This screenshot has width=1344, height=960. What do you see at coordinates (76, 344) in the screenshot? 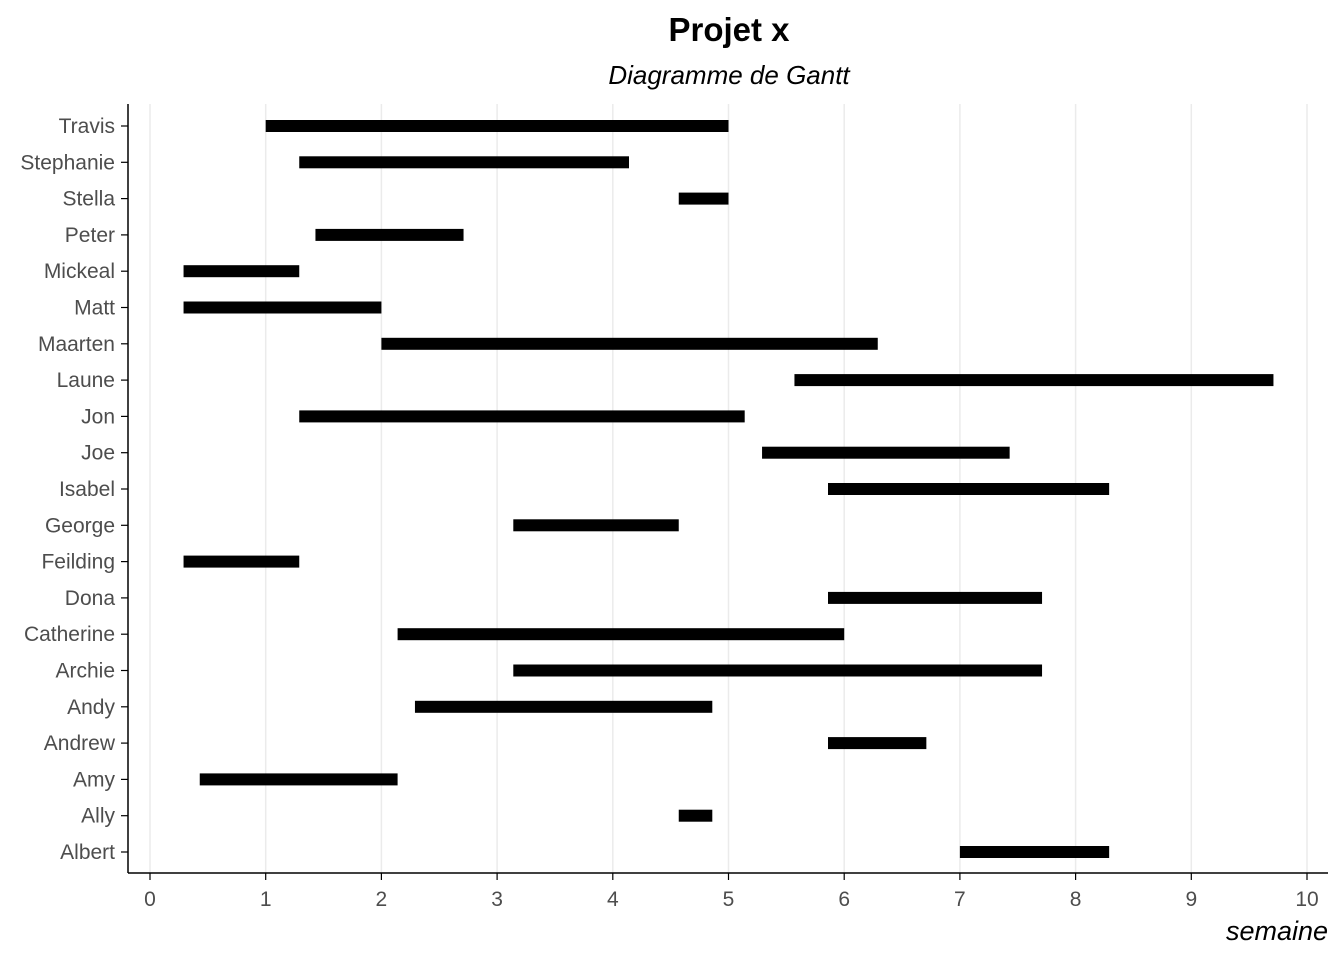
I see `y-tick-label: Maarten` at bounding box center [76, 344].